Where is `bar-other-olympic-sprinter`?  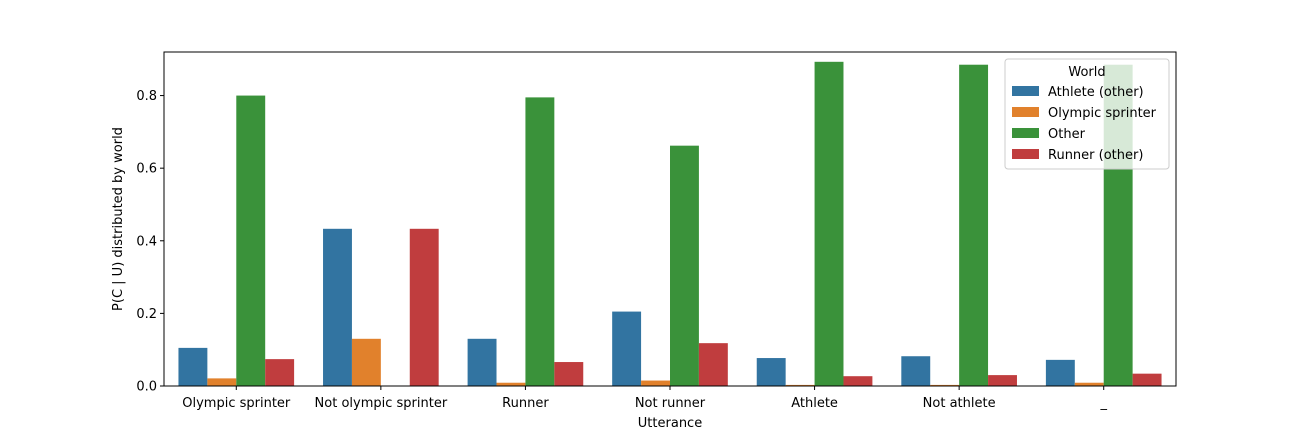 bar-other-olympic-sprinter is located at coordinates (251, 240).